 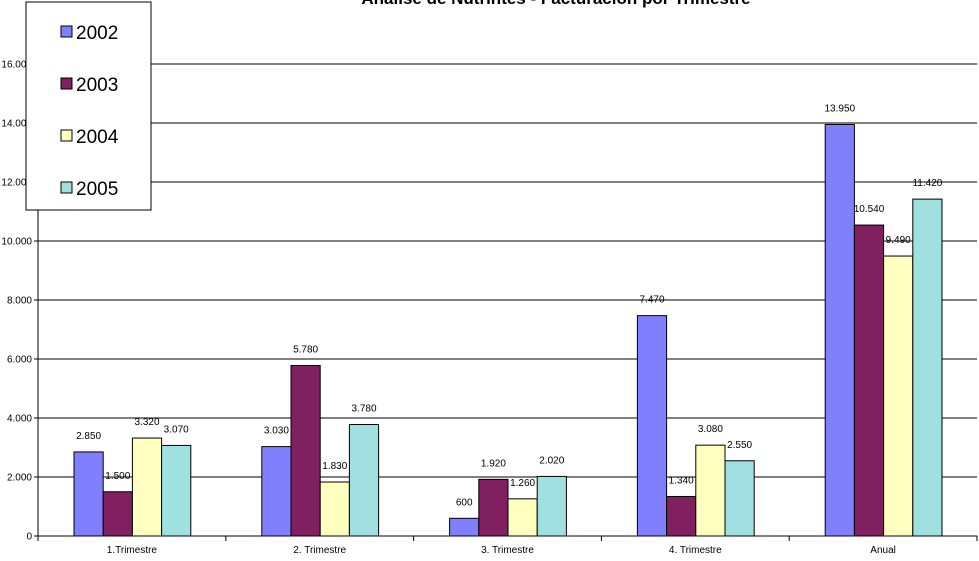 What do you see at coordinates (464, 502) in the screenshot?
I see `data-label: 600` at bounding box center [464, 502].